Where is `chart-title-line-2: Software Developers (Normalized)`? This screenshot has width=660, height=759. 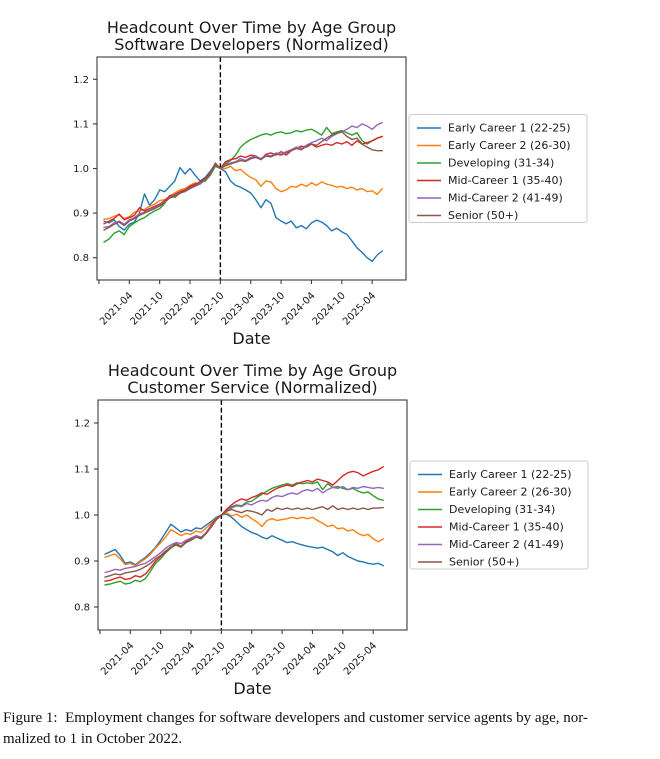
chart-title-line-2: Software Developers (Normalized) is located at coordinates (251, 44).